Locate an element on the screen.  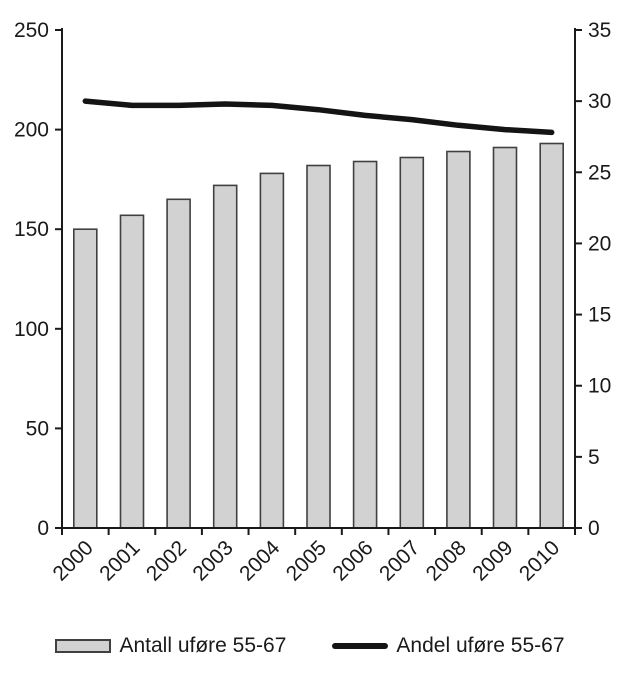
svg-text: 2010 is located at coordinates (539, 560).